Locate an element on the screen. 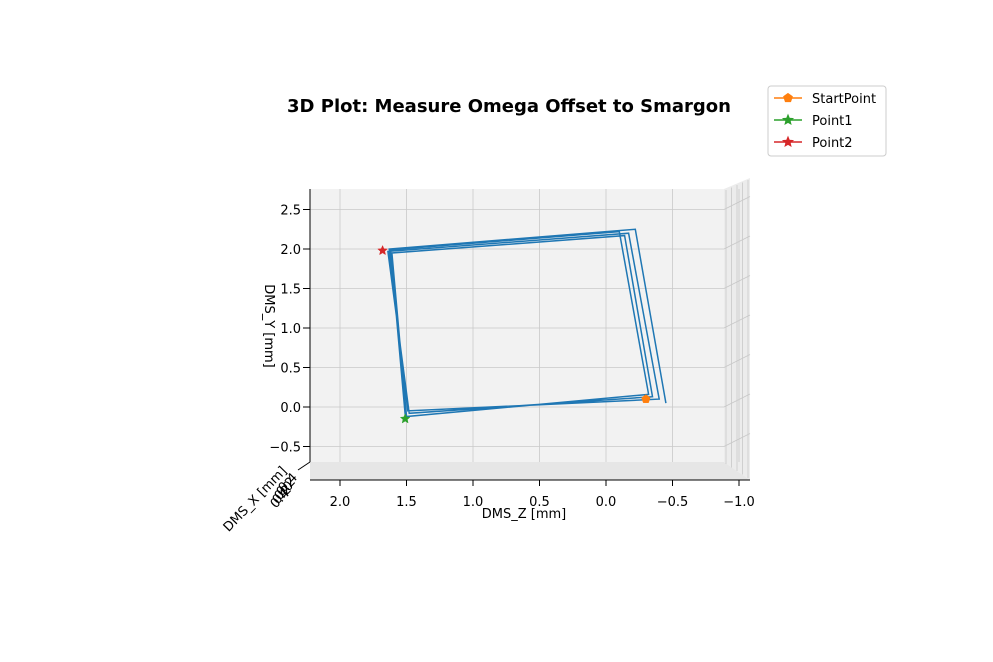 The height and width of the screenshot is (662, 993). y-tick-label: 0.0 is located at coordinates (290, 408).